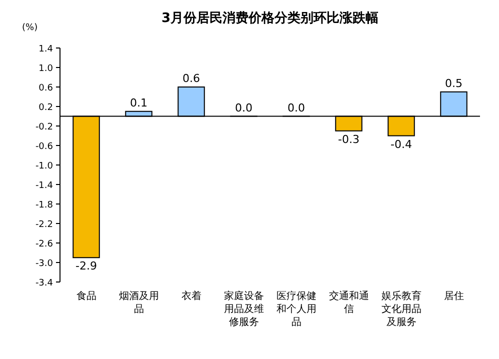 This screenshot has height=359, width=499. I want to click on y-tick-label: -0.2, so click(44, 127).